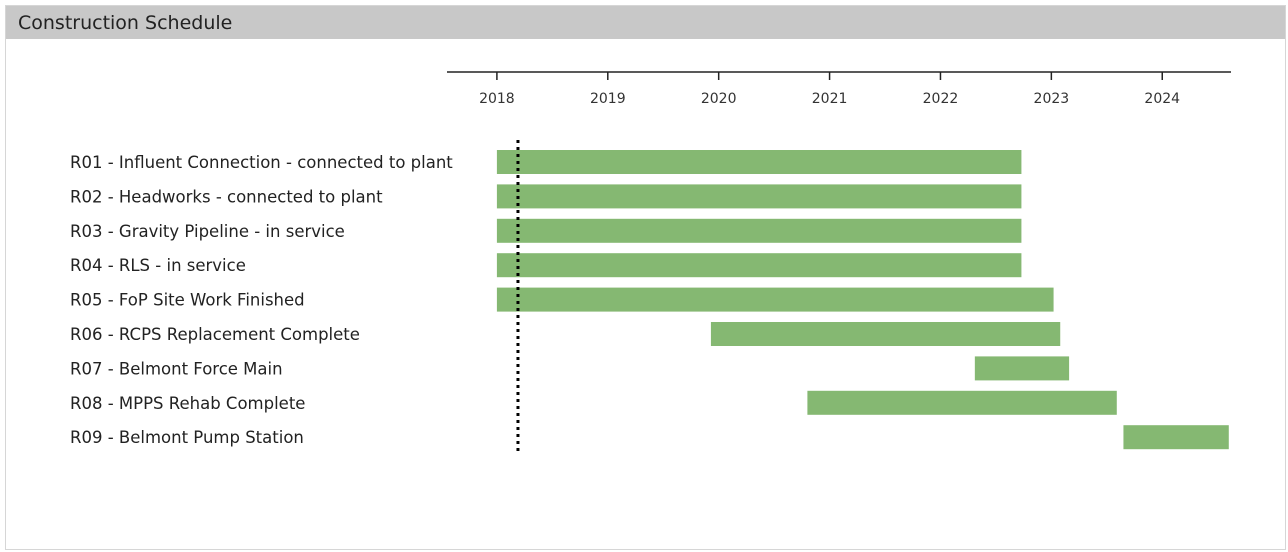 The height and width of the screenshot is (552, 1288). I want to click on task-label: R02 - Headworks - connected to plant, so click(226, 196).